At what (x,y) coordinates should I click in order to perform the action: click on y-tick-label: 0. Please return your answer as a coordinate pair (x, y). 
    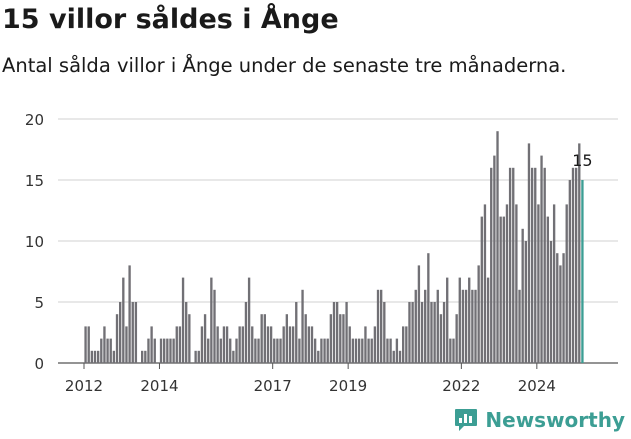
    Looking at the image, I should click on (39, 364).